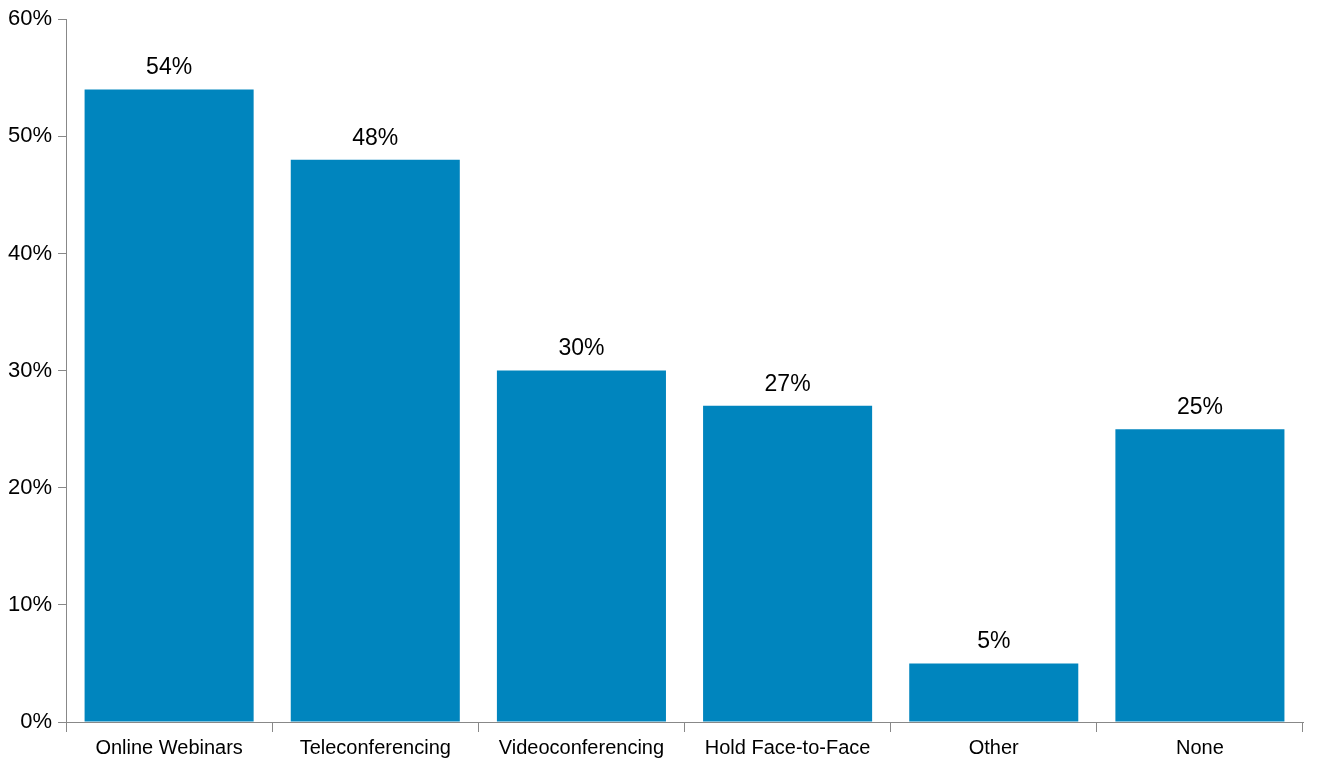 The image size is (1323, 766). What do you see at coordinates (30, 252) in the screenshot?
I see `y-tick-label: 40%` at bounding box center [30, 252].